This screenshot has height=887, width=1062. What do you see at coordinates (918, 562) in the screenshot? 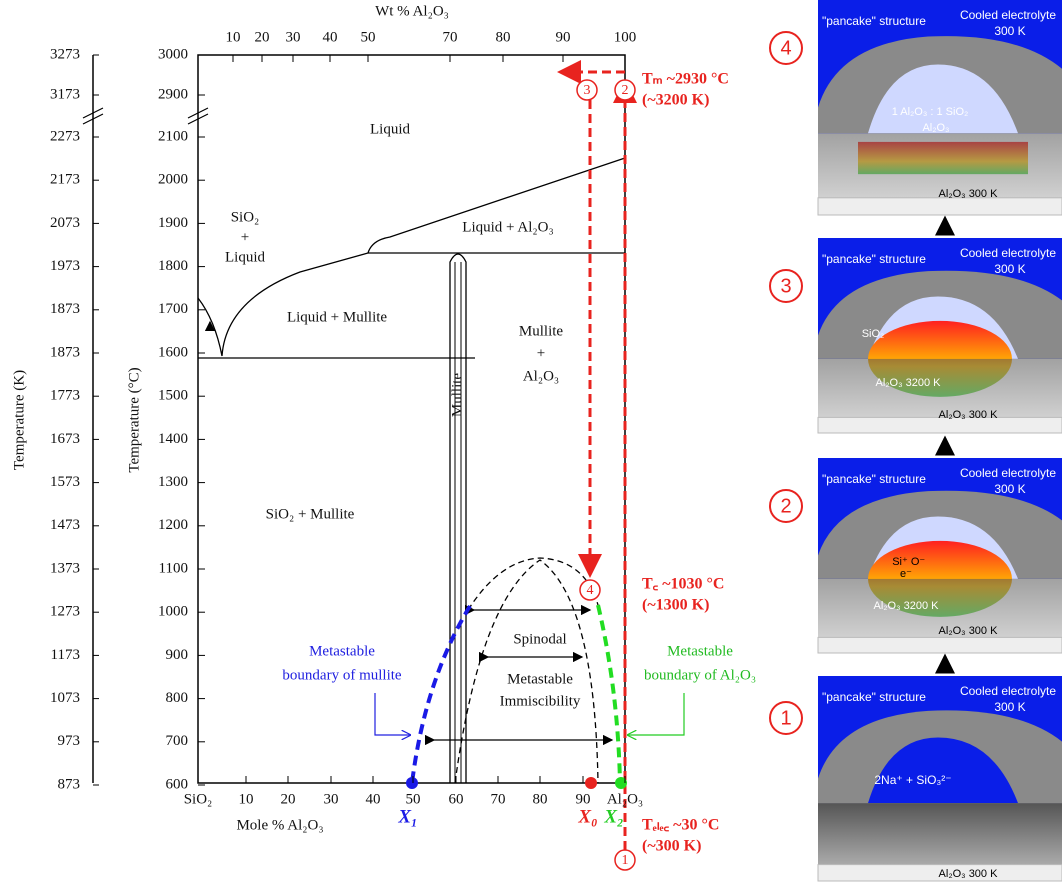
I see `panel-label: O⁻` at bounding box center [918, 562].